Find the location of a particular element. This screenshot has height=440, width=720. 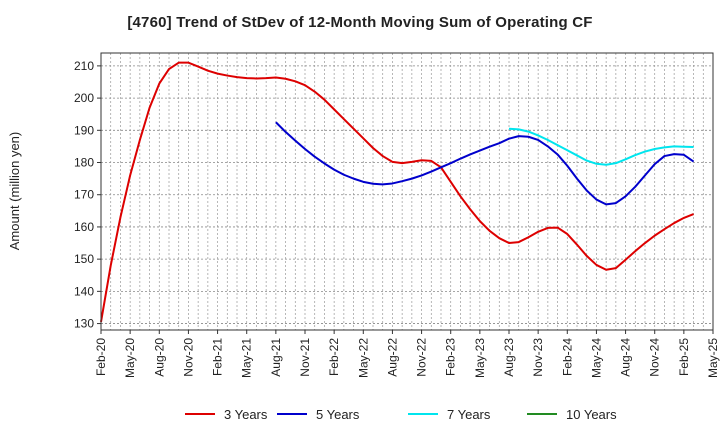

x-tick-label: May-23 is located at coordinates (480, 358).